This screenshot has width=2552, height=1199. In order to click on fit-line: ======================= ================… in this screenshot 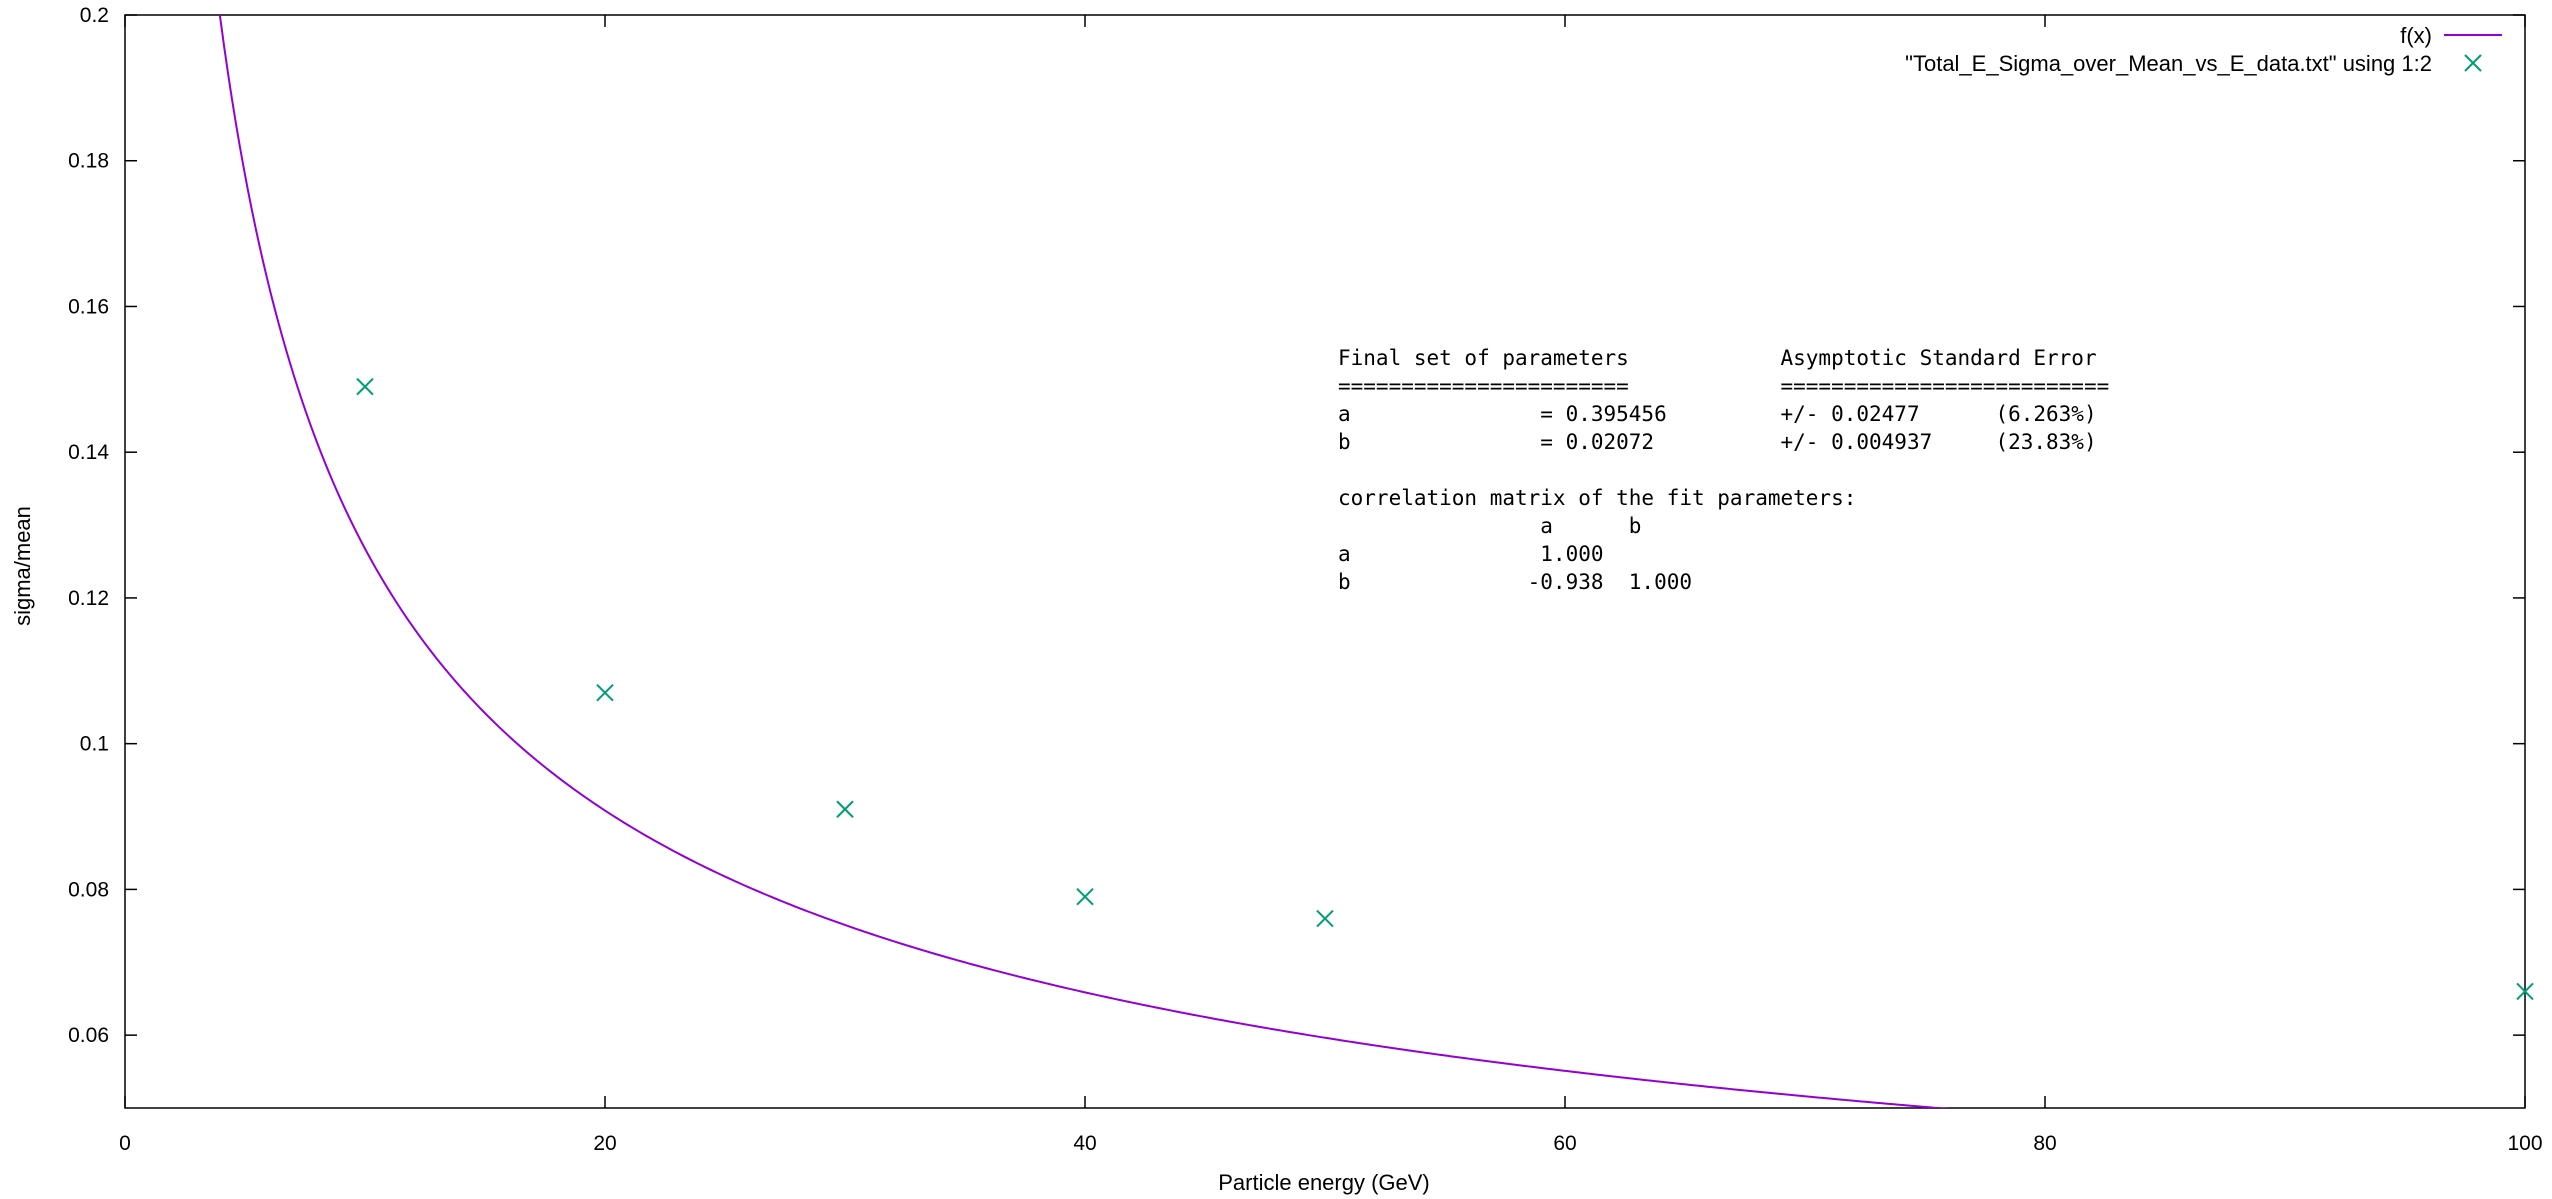, I will do `click(1723, 386)`.